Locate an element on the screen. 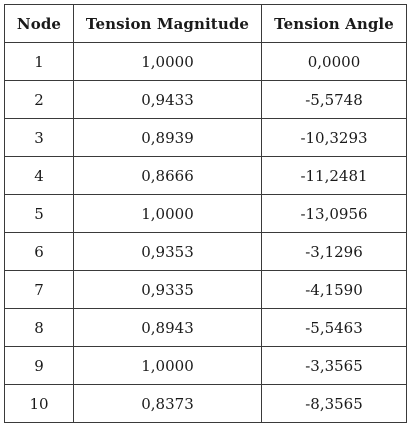 The width and height of the screenshot is (408, 423). cell-node: 1 is located at coordinates (39, 61).